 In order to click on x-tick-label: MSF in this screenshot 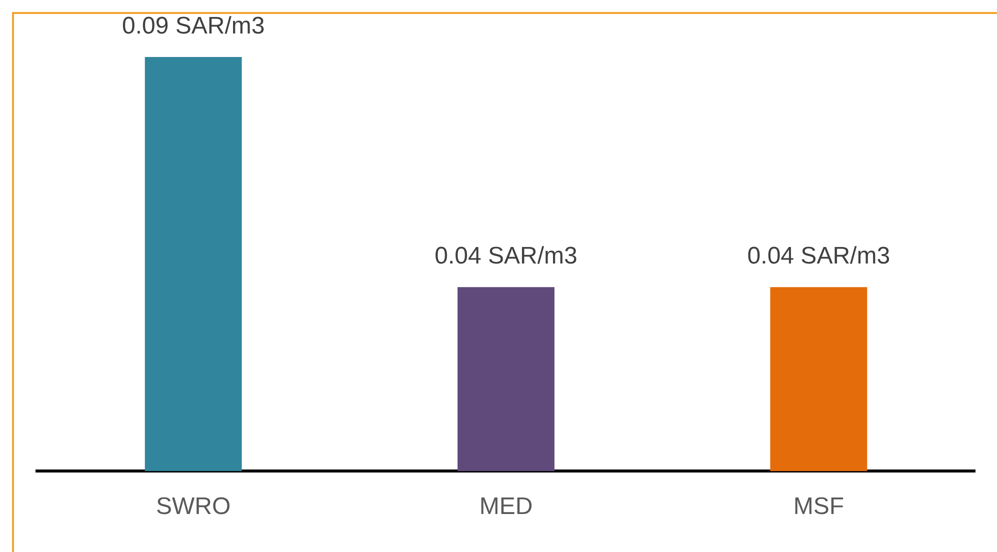, I will do `click(818, 506)`.